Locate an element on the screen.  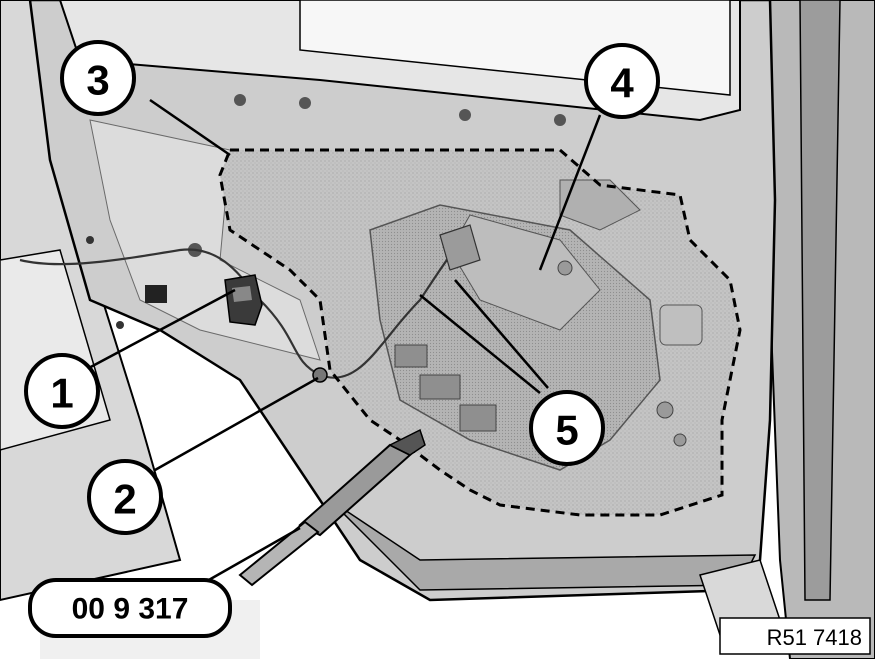
callout-1: 1 is located at coordinates (62, 391).